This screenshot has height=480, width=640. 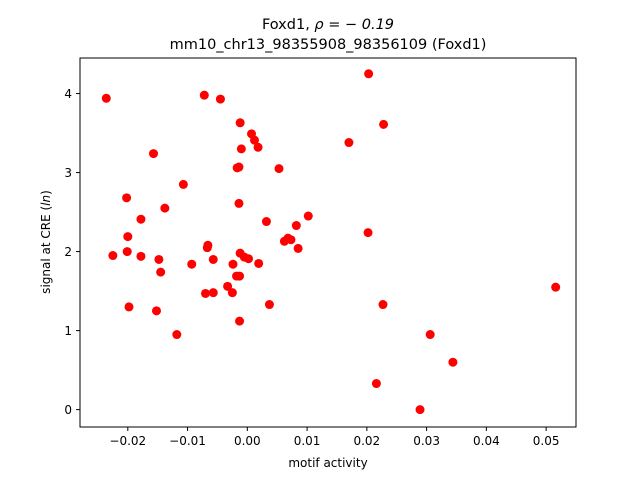 I want to click on x-tick-label: 0.01, so click(x=307, y=441).